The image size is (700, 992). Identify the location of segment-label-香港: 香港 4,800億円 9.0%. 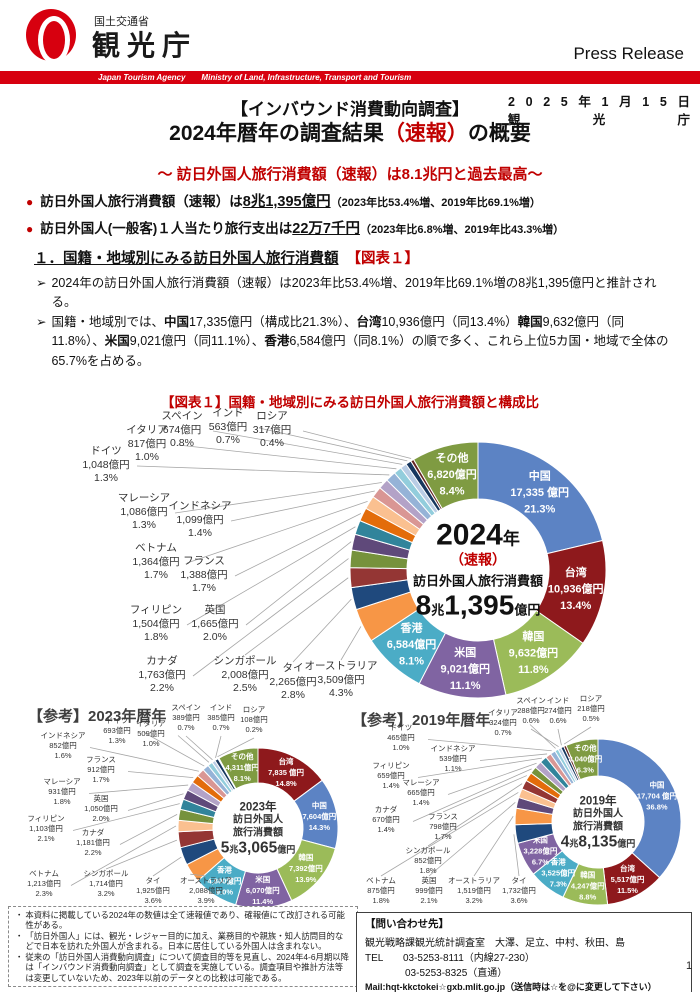
(225, 880).